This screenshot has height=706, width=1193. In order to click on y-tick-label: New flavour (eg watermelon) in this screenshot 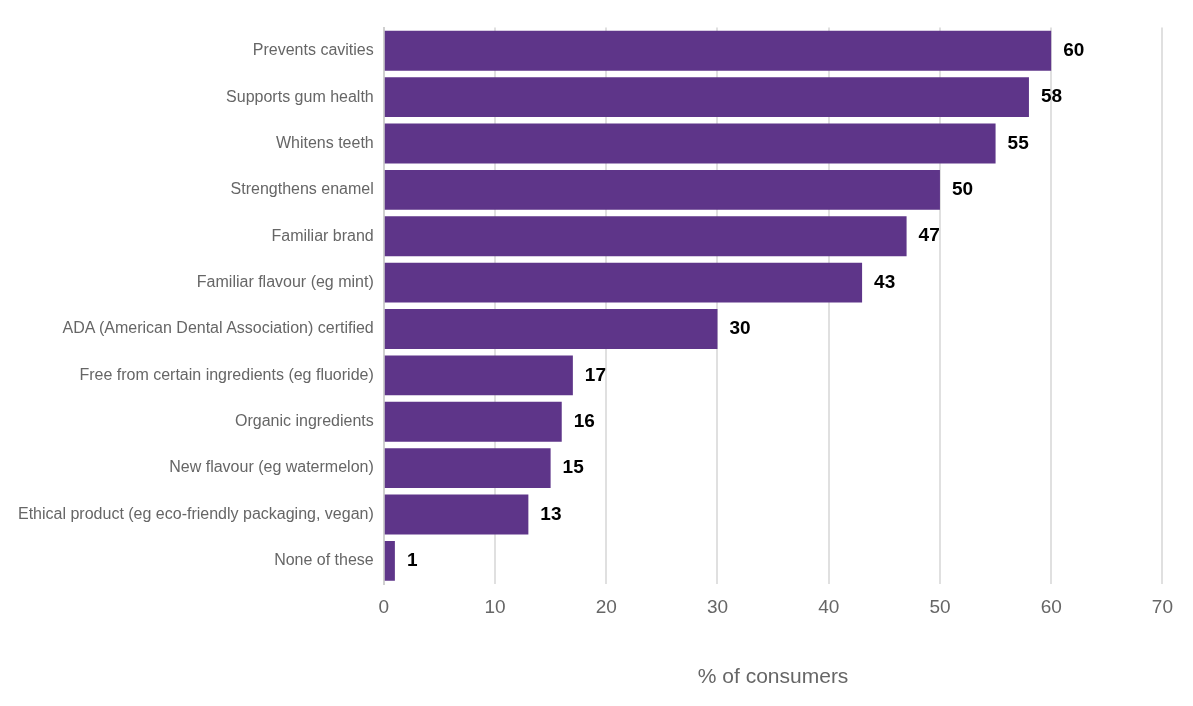, I will do `click(271, 467)`.